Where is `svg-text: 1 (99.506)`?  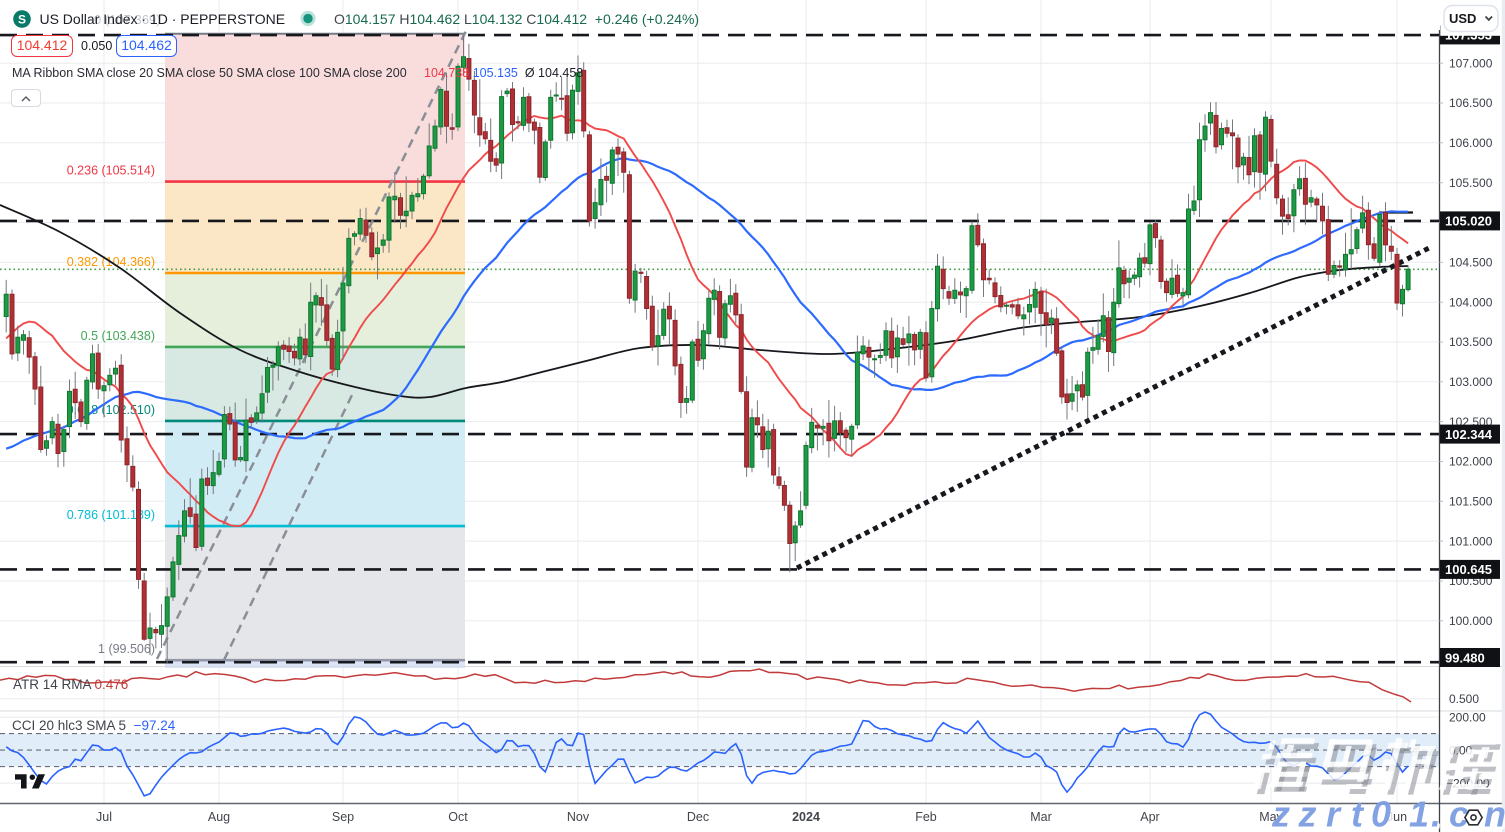 svg-text: 1 (99.506) is located at coordinates (126, 649).